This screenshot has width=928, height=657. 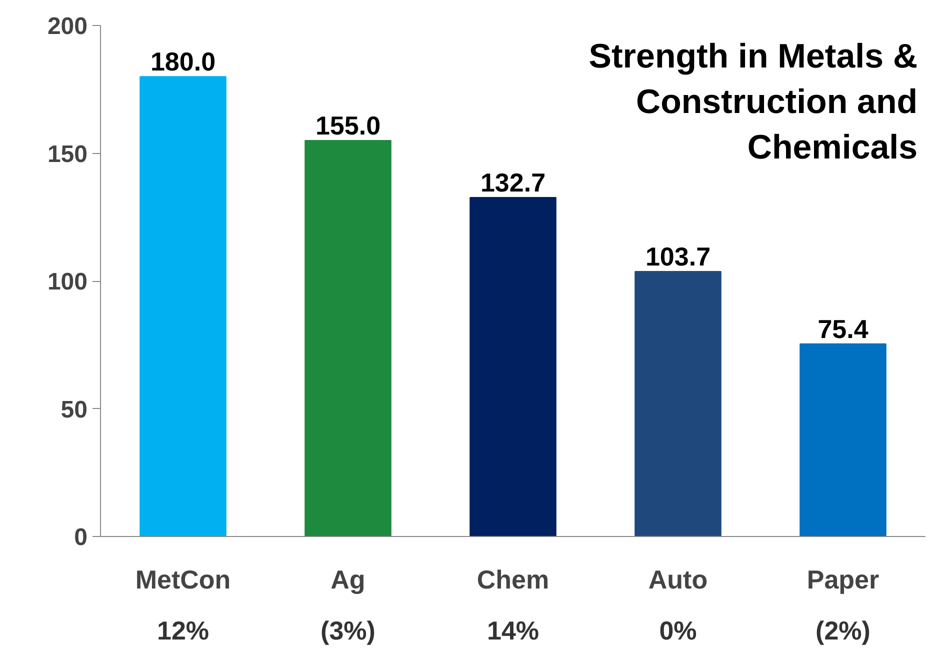 I want to click on y-tick-label: 50, so click(x=74, y=410).